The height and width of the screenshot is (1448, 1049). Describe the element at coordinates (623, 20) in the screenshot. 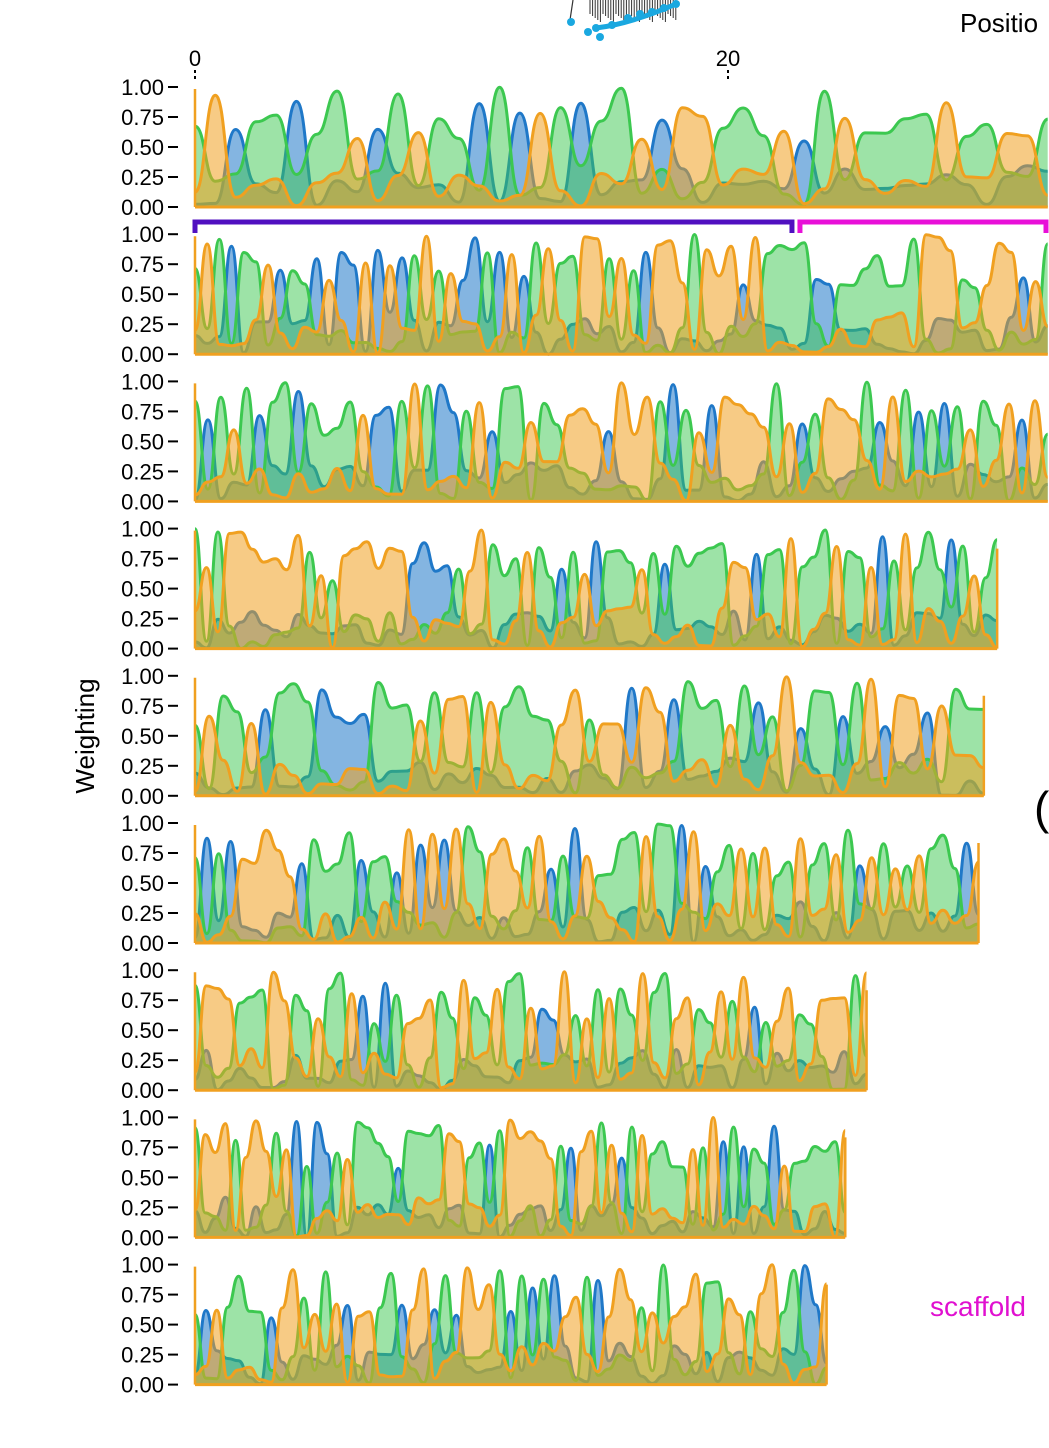

I see `tree-fragment` at that location.